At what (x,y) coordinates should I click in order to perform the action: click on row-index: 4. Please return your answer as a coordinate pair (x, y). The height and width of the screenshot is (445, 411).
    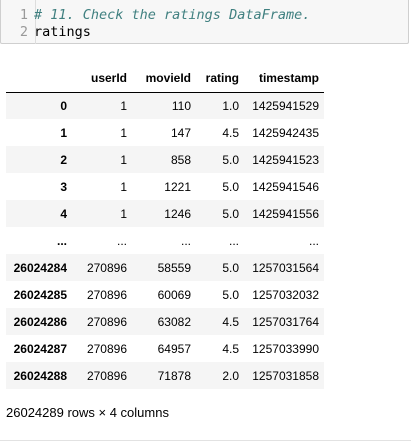
    Looking at the image, I should click on (63, 213).